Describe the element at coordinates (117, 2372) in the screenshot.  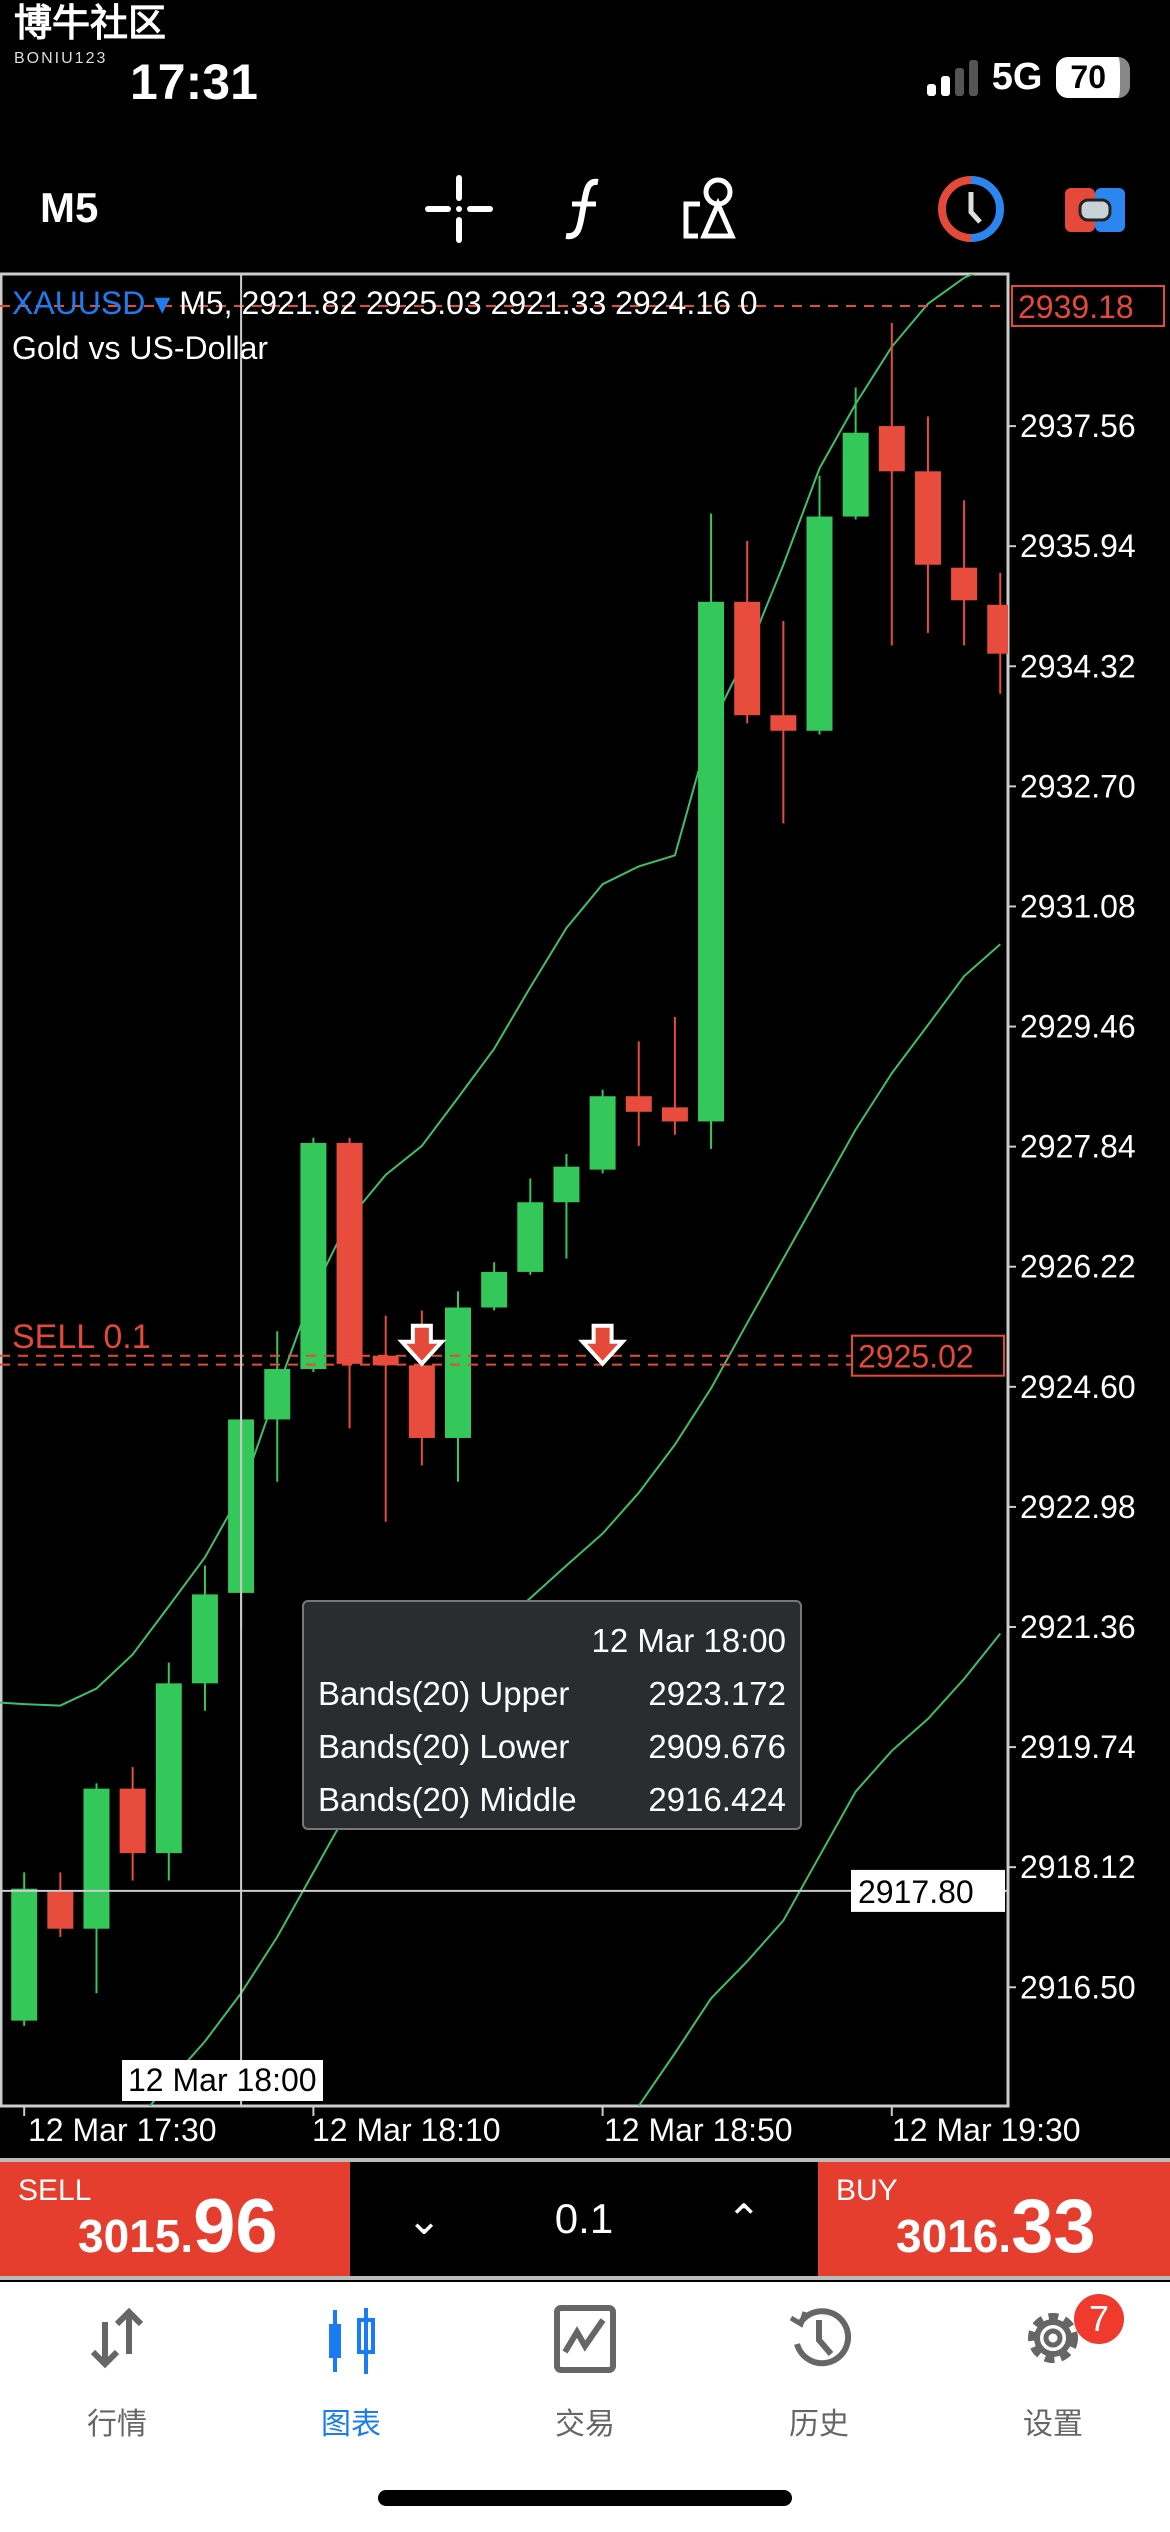
I see `nav-quotes: 行情` at that location.